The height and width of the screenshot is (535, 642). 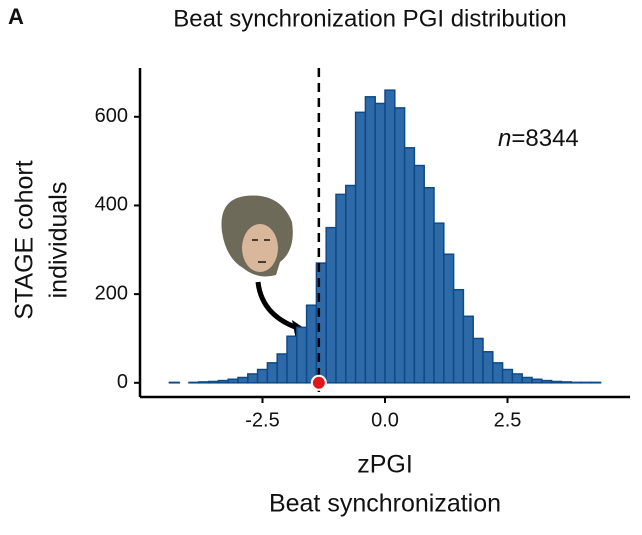 What do you see at coordinates (544, 138) in the screenshot?
I see `annotation-value: =8344` at bounding box center [544, 138].